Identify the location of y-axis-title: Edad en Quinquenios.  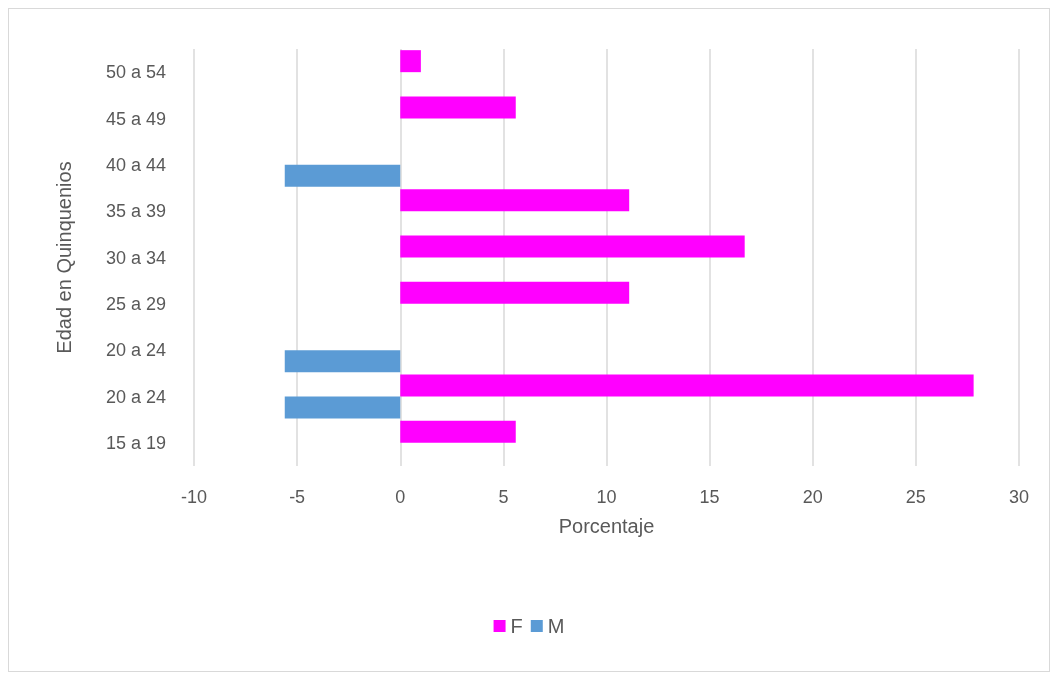
(64, 257).